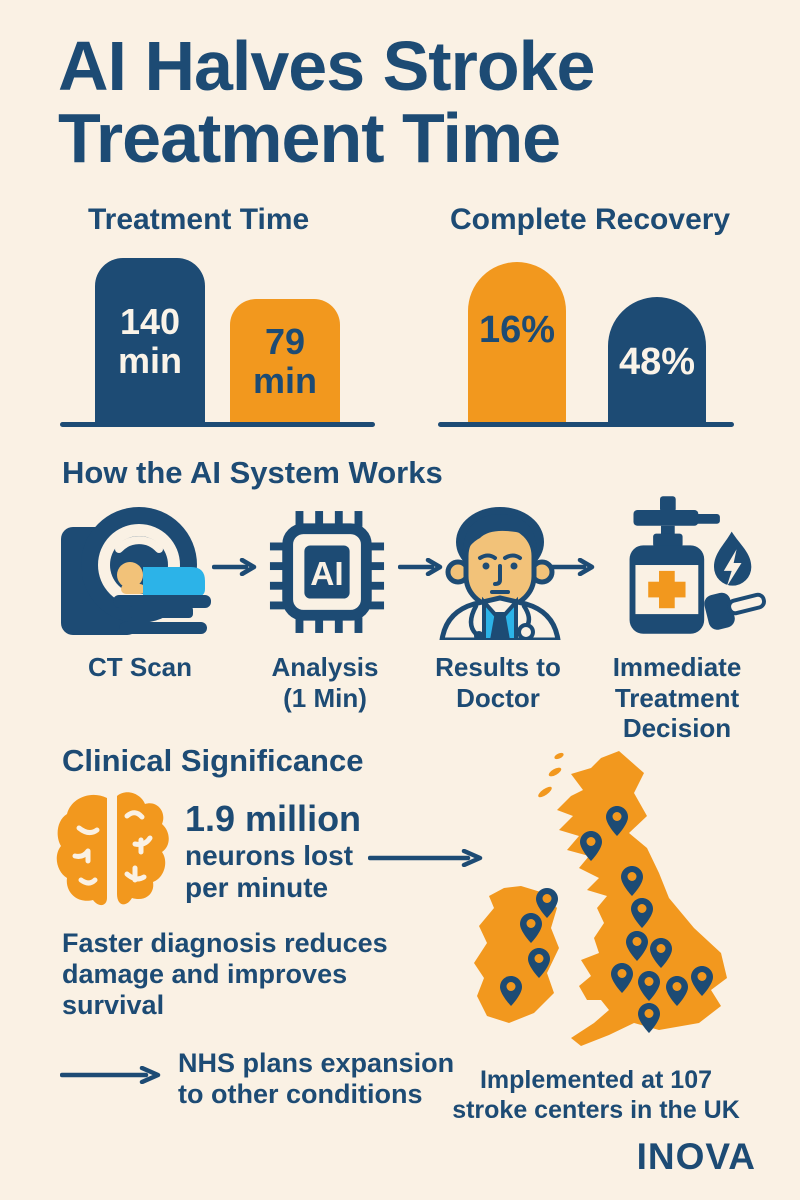 Image resolution: width=800 pixels, height=1200 pixels. Describe the element at coordinates (600, 898) in the screenshot. I see `uk-map` at that location.